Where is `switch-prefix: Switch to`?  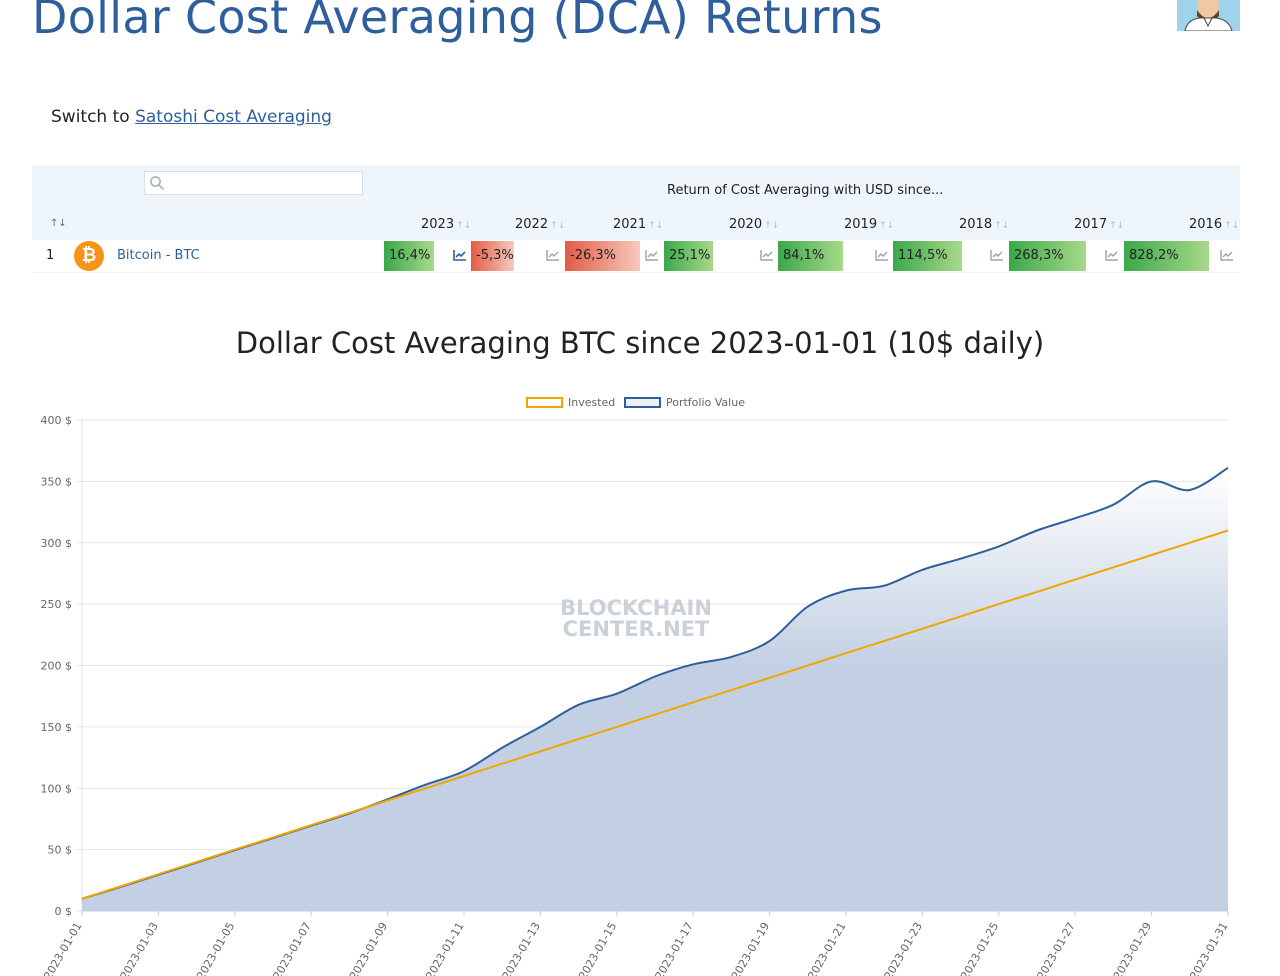 switch-prefix: Switch to is located at coordinates (90, 117).